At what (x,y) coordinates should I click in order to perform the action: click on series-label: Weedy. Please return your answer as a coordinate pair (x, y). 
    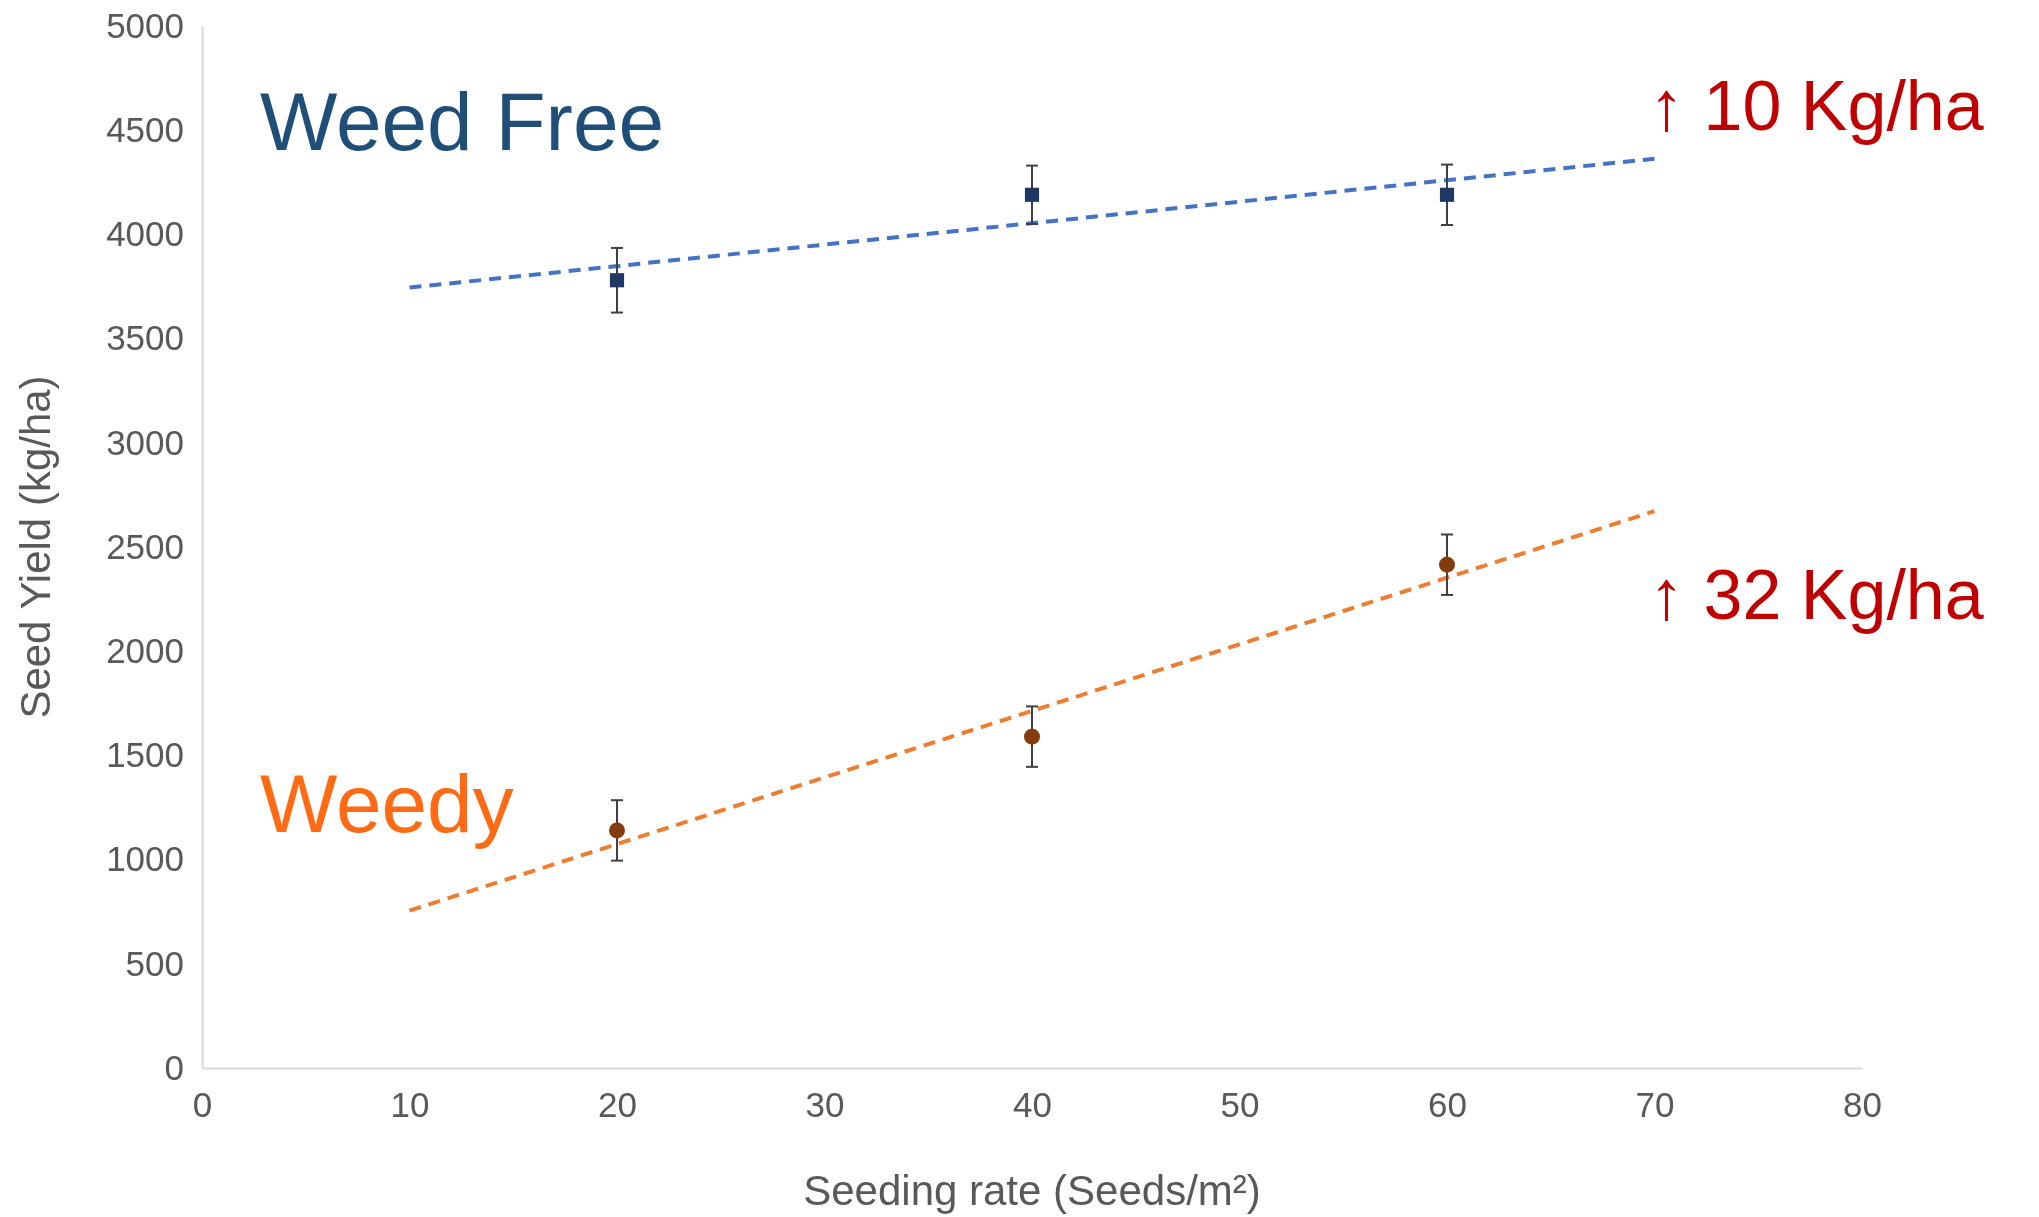
    Looking at the image, I should click on (387, 803).